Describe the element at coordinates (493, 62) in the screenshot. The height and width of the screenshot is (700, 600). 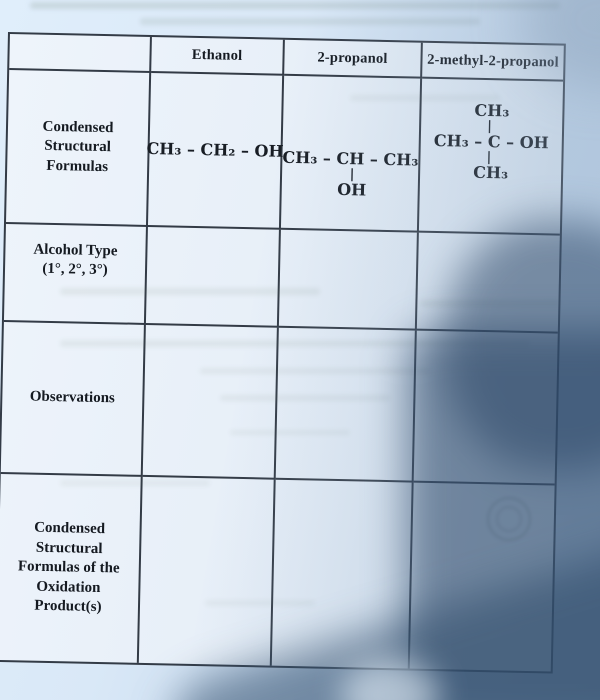
I see `column-header-2-methyl-2-propanol: 2-methyl-2-propanol` at that location.